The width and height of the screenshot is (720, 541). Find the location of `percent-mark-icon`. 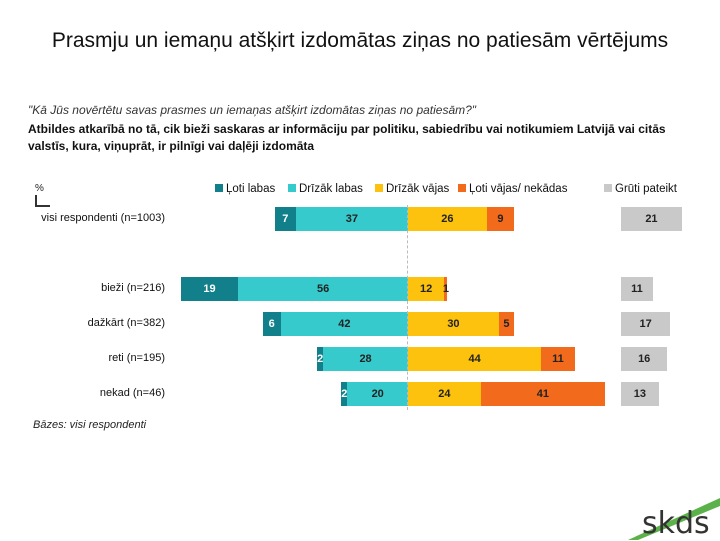

percent-mark-icon is located at coordinates (42, 201).